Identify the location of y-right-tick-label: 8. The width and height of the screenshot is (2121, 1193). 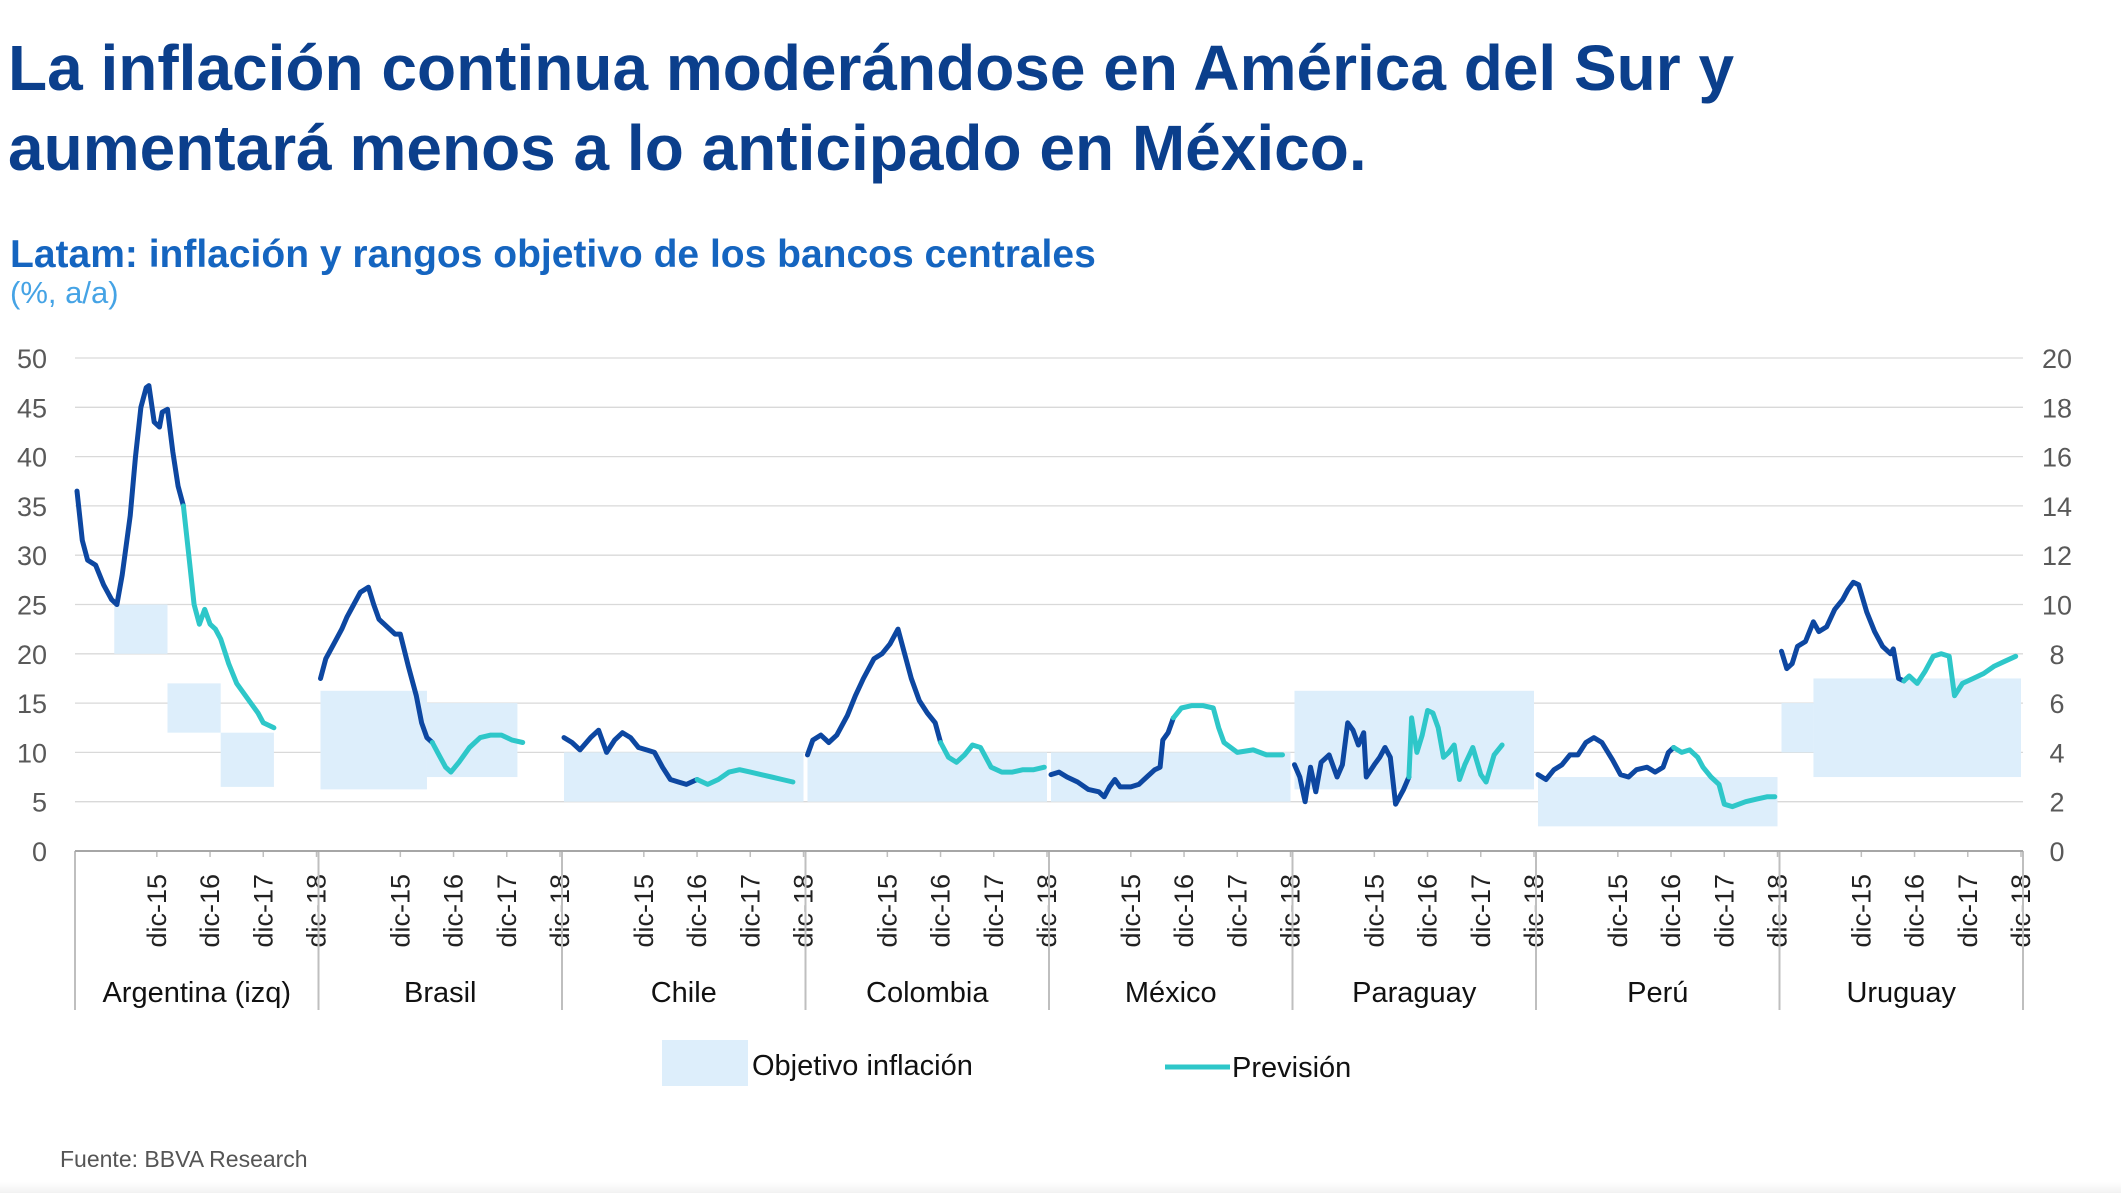
(2056, 655).